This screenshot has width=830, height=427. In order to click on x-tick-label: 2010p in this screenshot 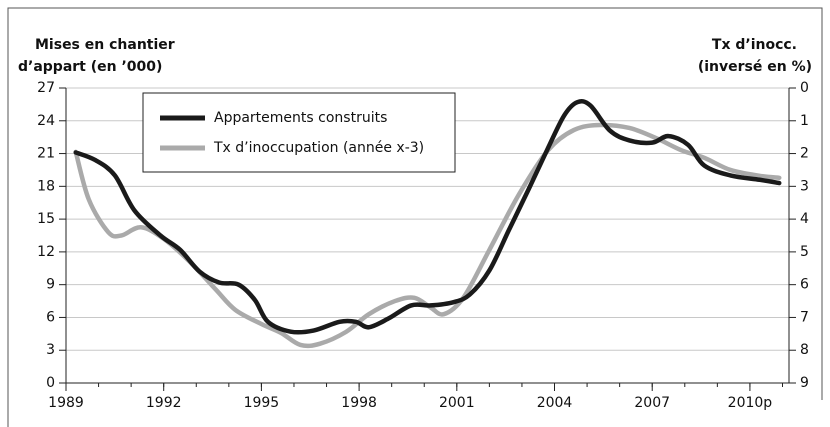, I will do `click(750, 403)`.